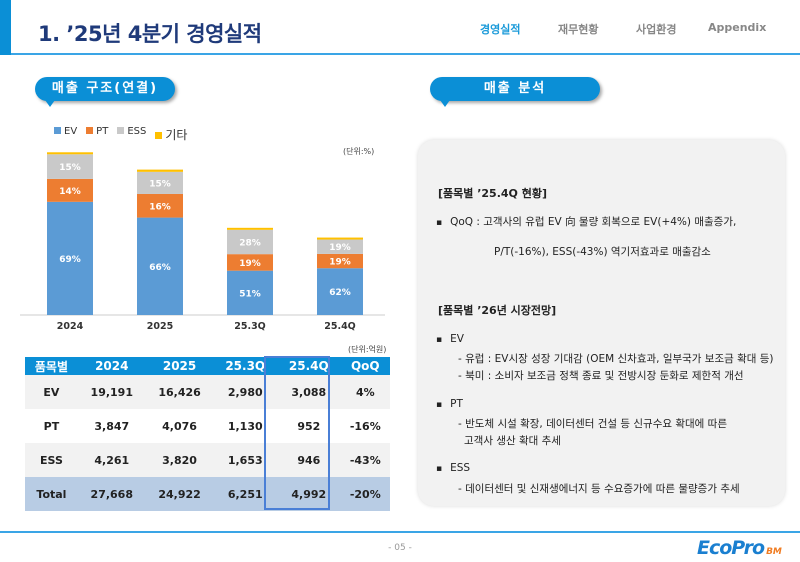 The height and width of the screenshot is (562, 800). Describe the element at coordinates (309, 366) in the screenshot. I see `table-header: 25.4Q` at that location.